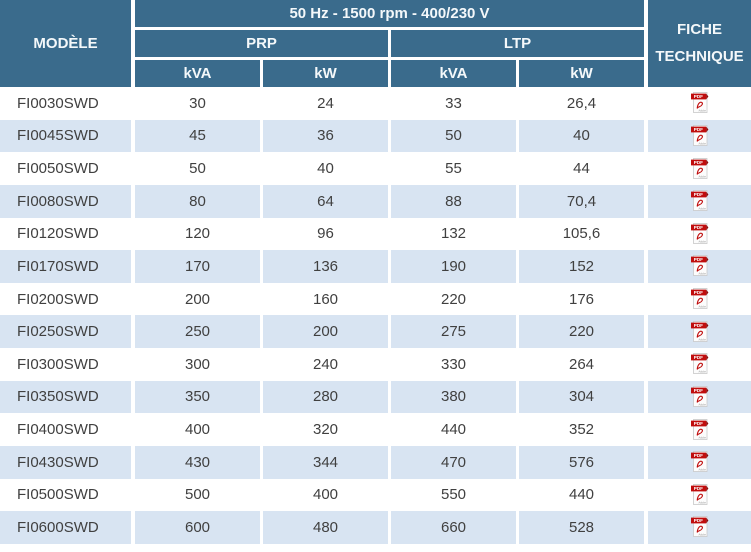 The image size is (751, 552). What do you see at coordinates (325, 266) in the screenshot?
I see `prp-kw-cell: 136` at bounding box center [325, 266].